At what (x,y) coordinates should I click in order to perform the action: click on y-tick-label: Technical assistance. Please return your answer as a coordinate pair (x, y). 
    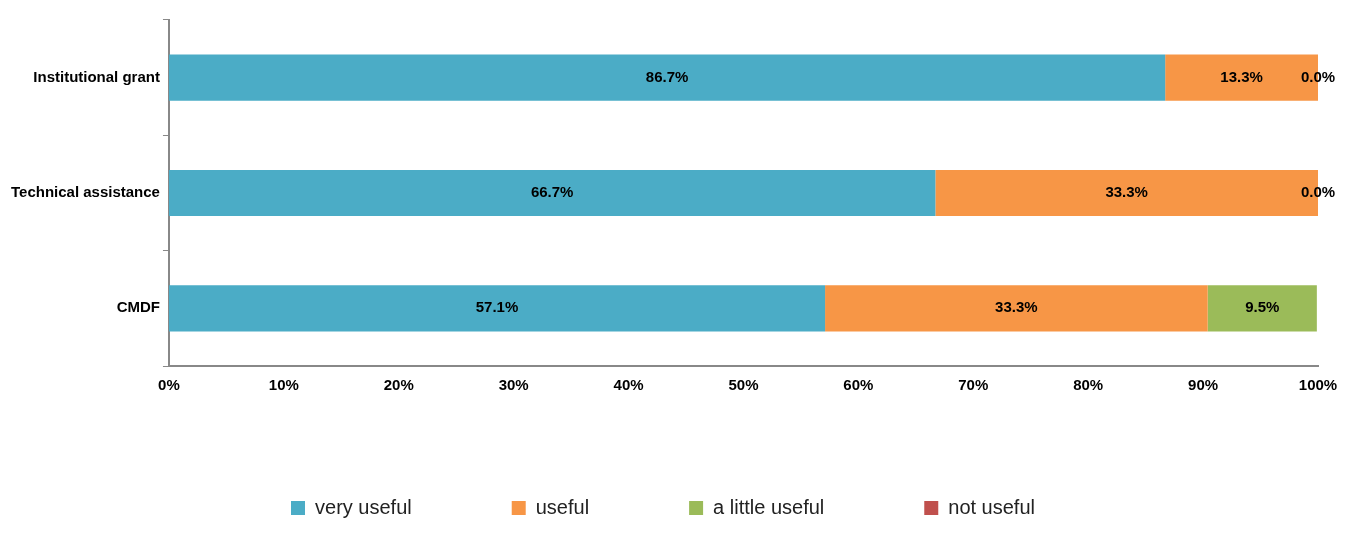
    Looking at the image, I should click on (85, 192).